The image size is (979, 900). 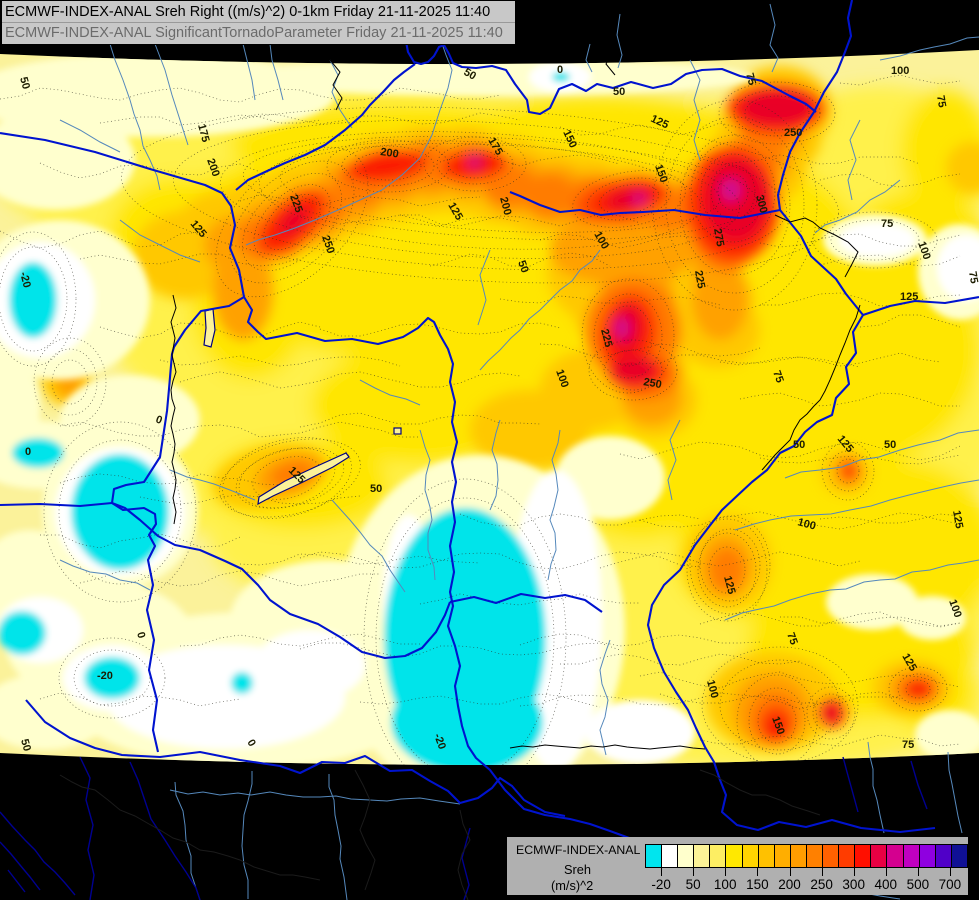 I want to click on svg-text: 300, so click(x=761, y=204).